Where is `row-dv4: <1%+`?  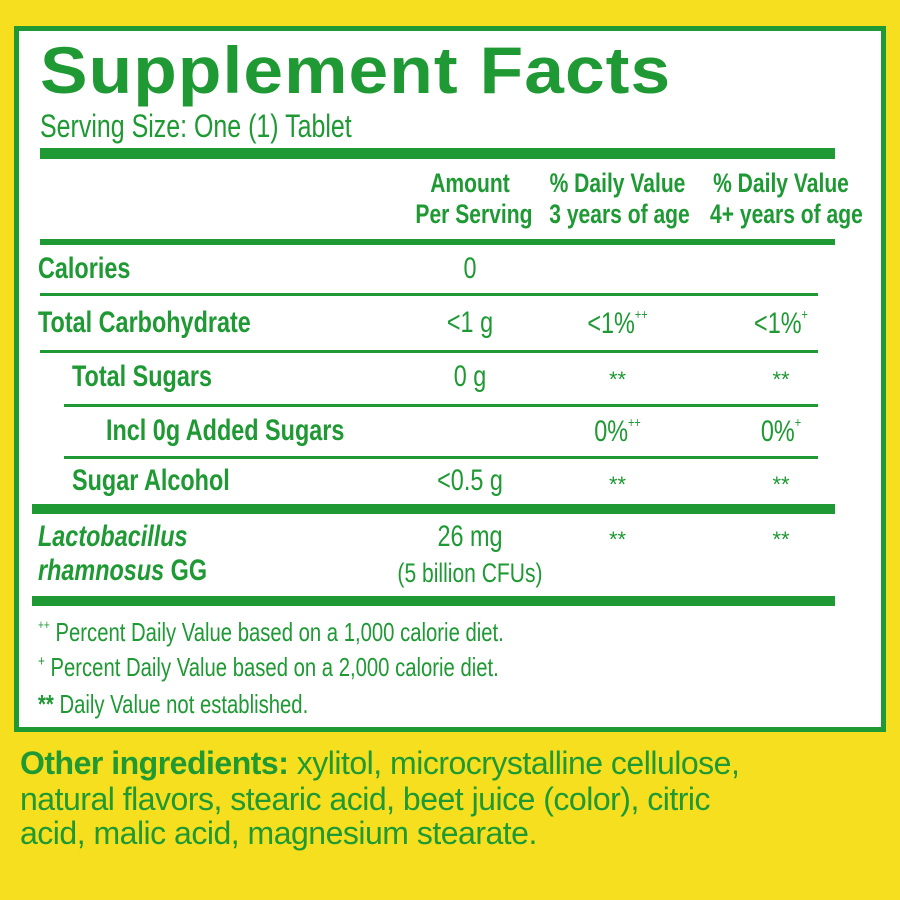 row-dv4: <1%+ is located at coordinates (781, 323).